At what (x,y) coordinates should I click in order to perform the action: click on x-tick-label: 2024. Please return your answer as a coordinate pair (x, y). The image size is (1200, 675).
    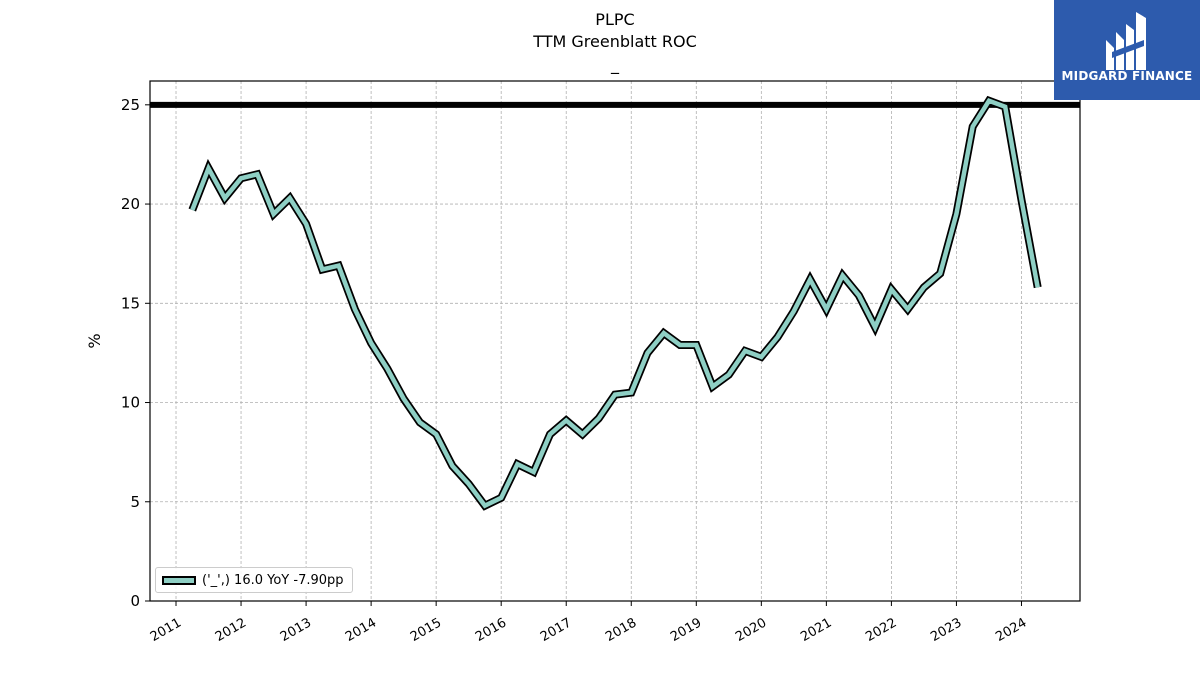
    Looking at the image, I should click on (1011, 630).